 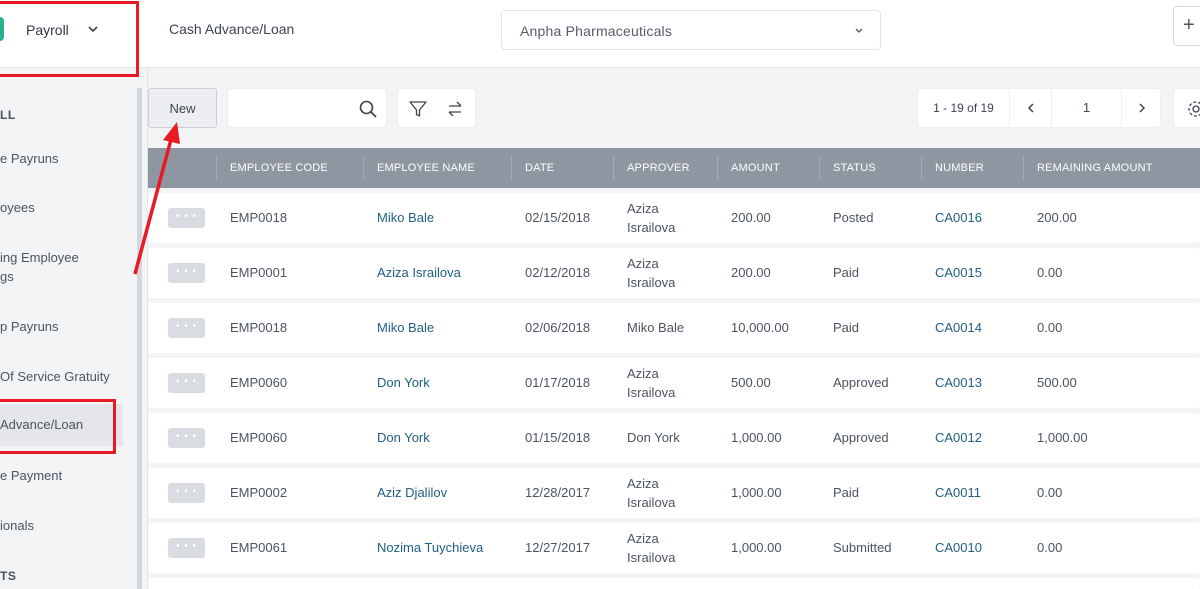 I want to click on cell-employee-code: EMP0002, so click(x=259, y=492).